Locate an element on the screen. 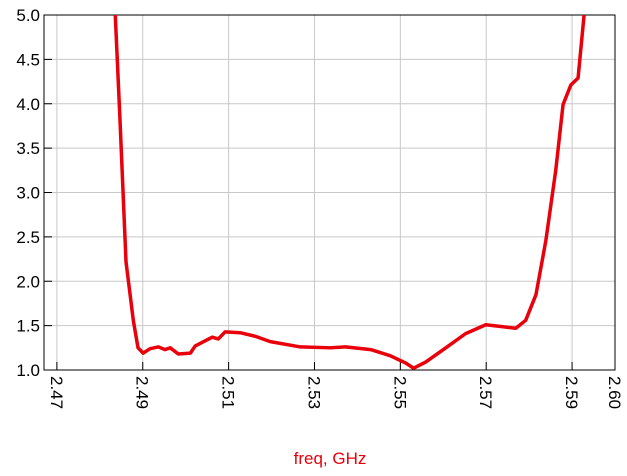  y-tick-label: 4.0 is located at coordinates (28, 104).